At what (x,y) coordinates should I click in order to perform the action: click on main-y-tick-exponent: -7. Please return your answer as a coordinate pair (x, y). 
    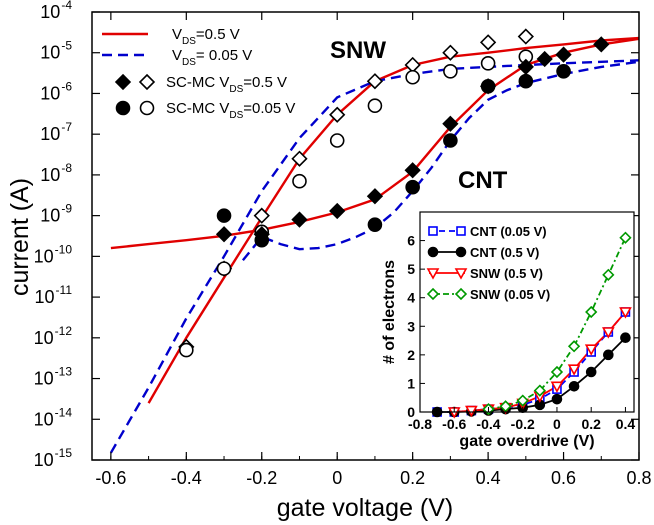
    Looking at the image, I should click on (66, 127).